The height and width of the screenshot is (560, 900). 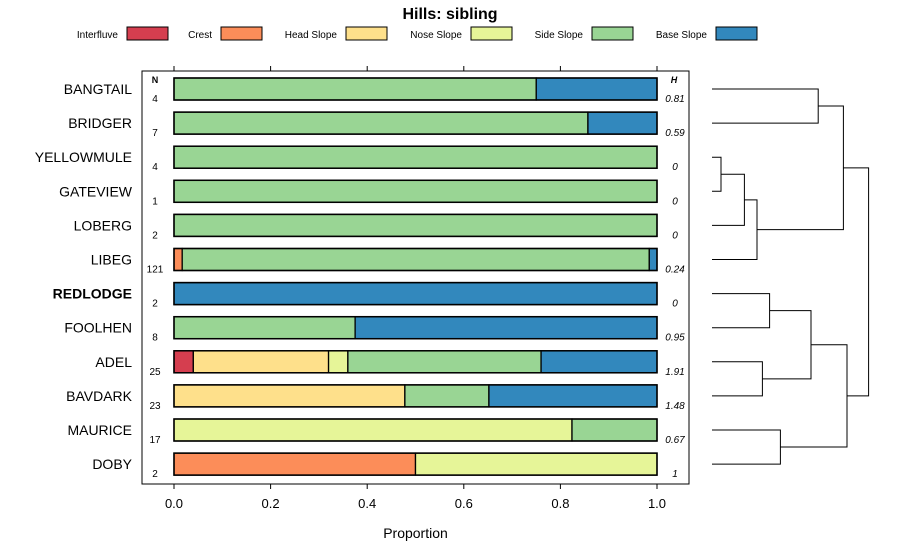 I want to click on h-column-header: H, so click(x=674, y=80).